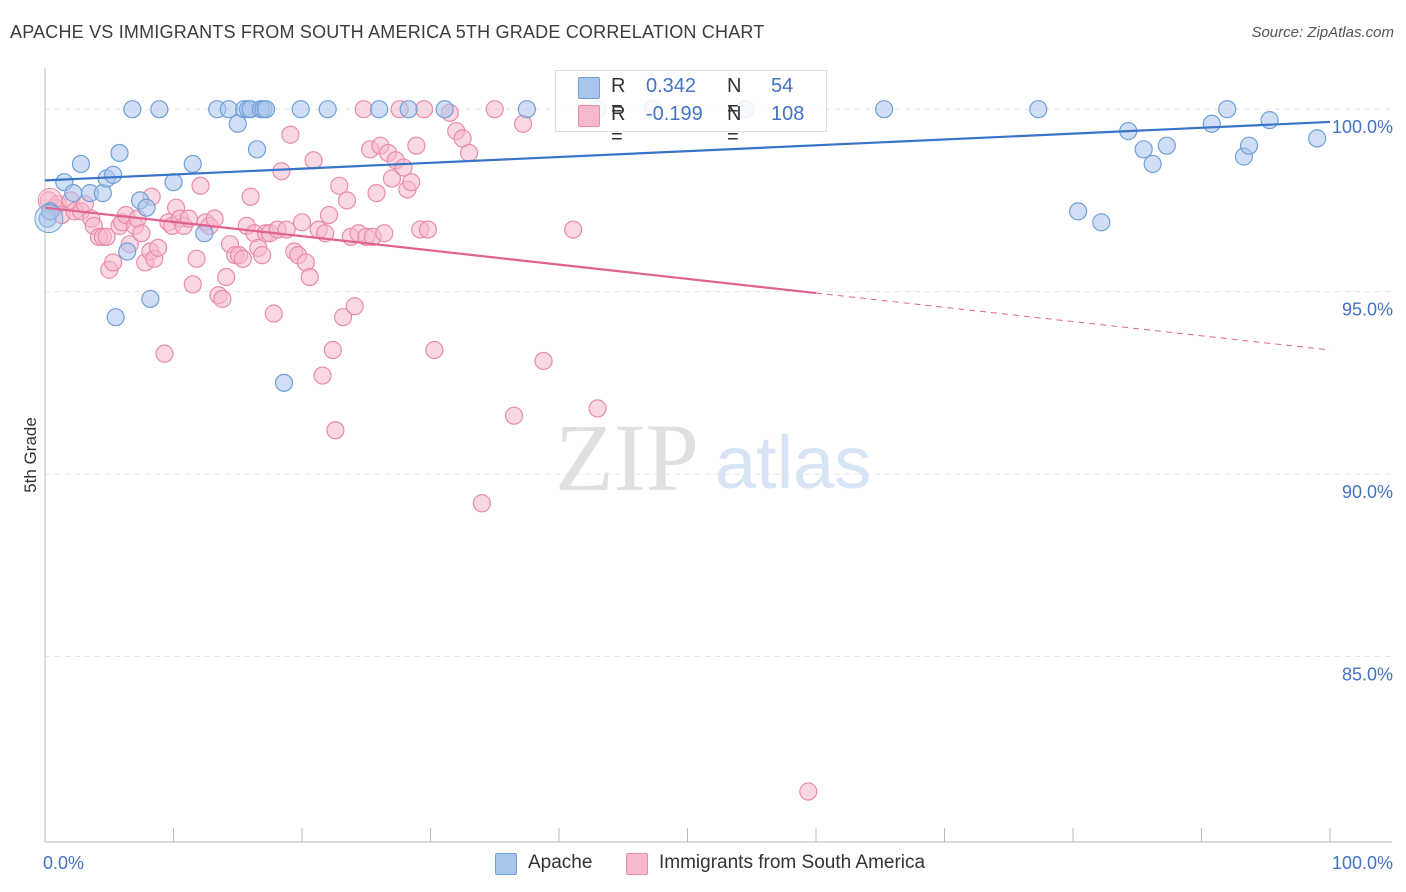 The height and width of the screenshot is (892, 1406). I want to click on watermark-zip: ZIP, so click(627, 457).